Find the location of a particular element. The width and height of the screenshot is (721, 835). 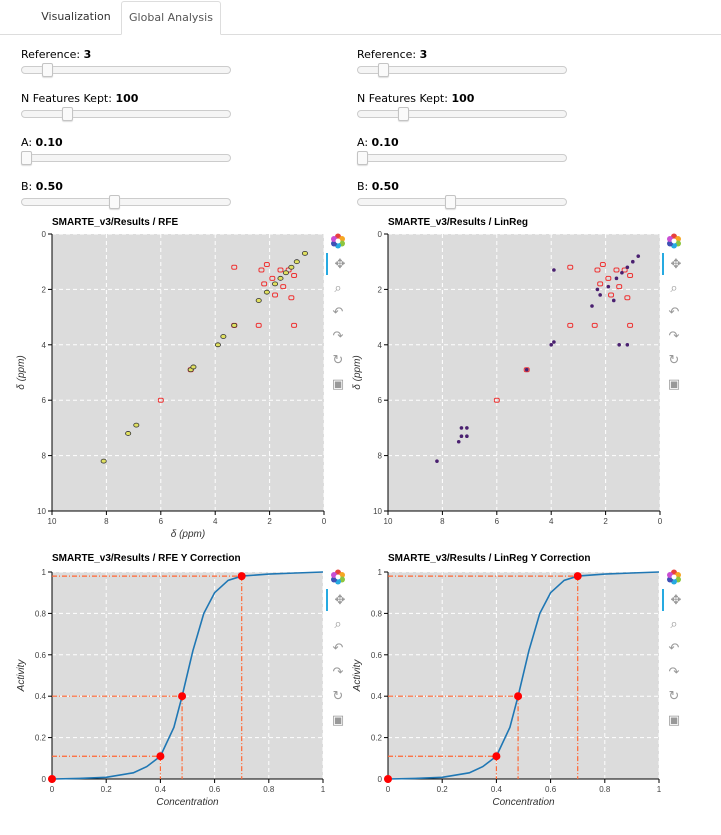

b-slider-left is located at coordinates (126, 202).